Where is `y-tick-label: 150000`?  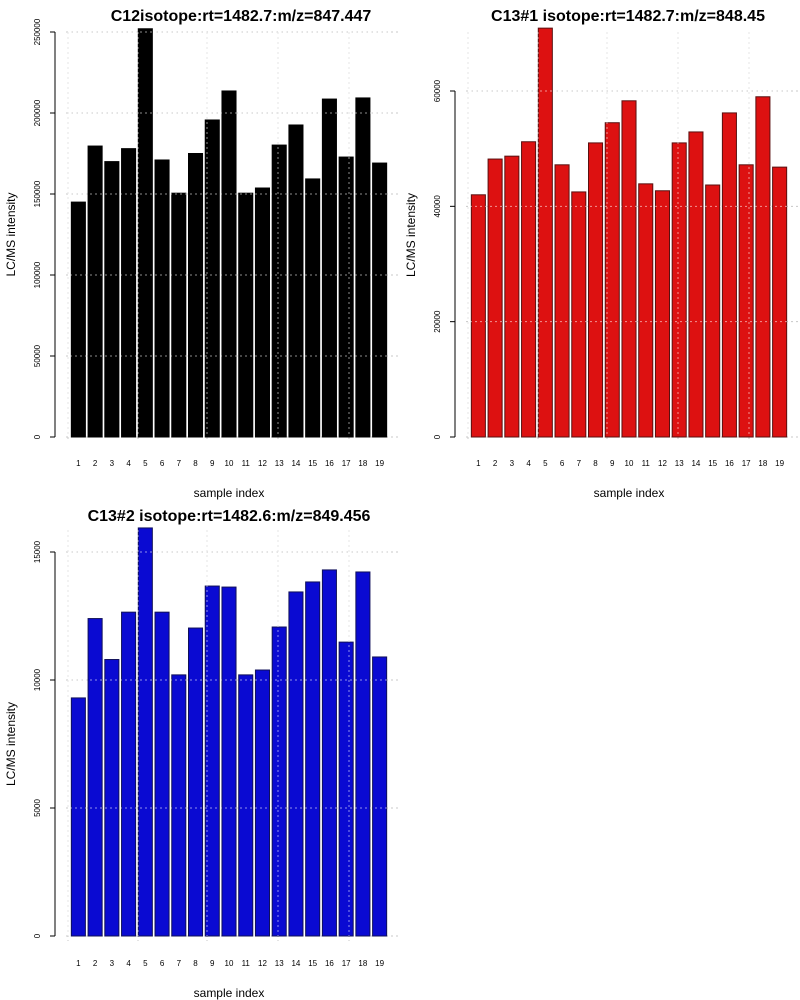
y-tick-label: 150000 is located at coordinates (37, 193).